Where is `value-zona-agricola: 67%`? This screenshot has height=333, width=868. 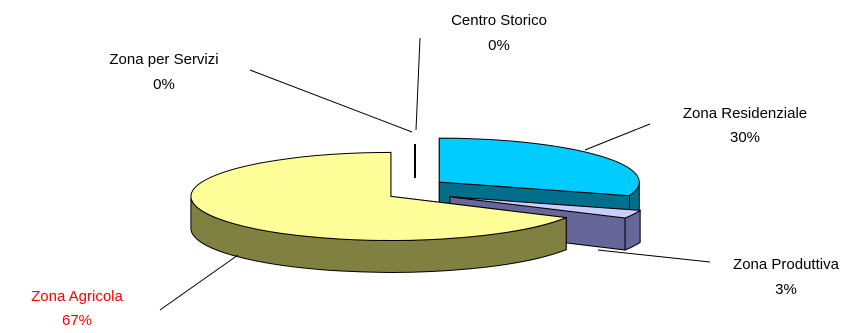 value-zona-agricola: 67% is located at coordinates (77, 320).